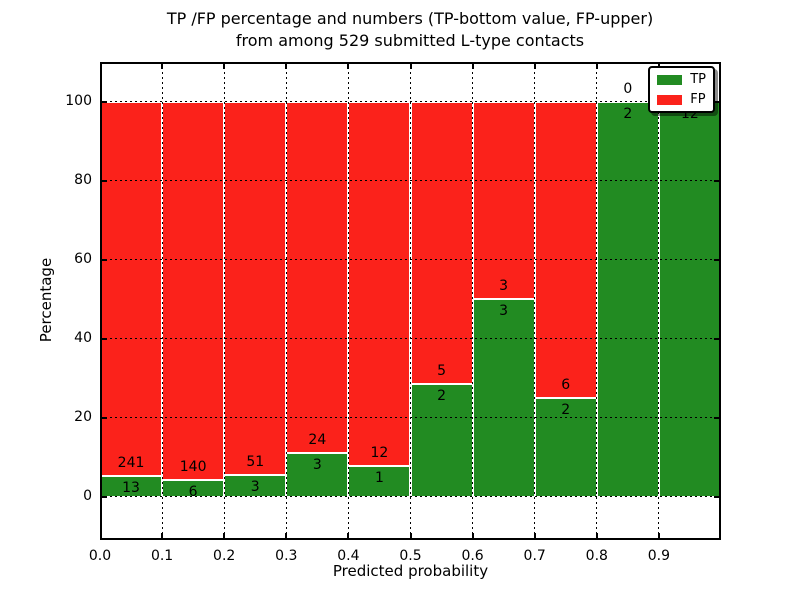  I want to click on legend-entry-fp: FP, so click(681, 99).